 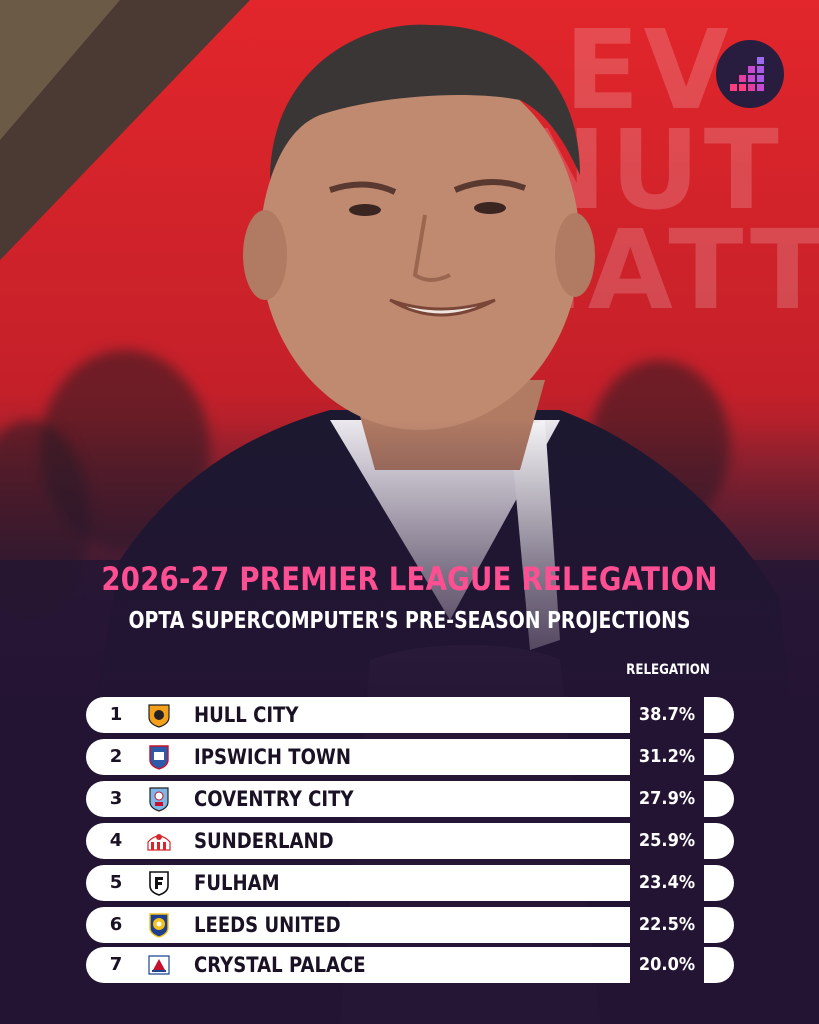 I want to click on row-team-name: HULL CITY, so click(x=246, y=715).